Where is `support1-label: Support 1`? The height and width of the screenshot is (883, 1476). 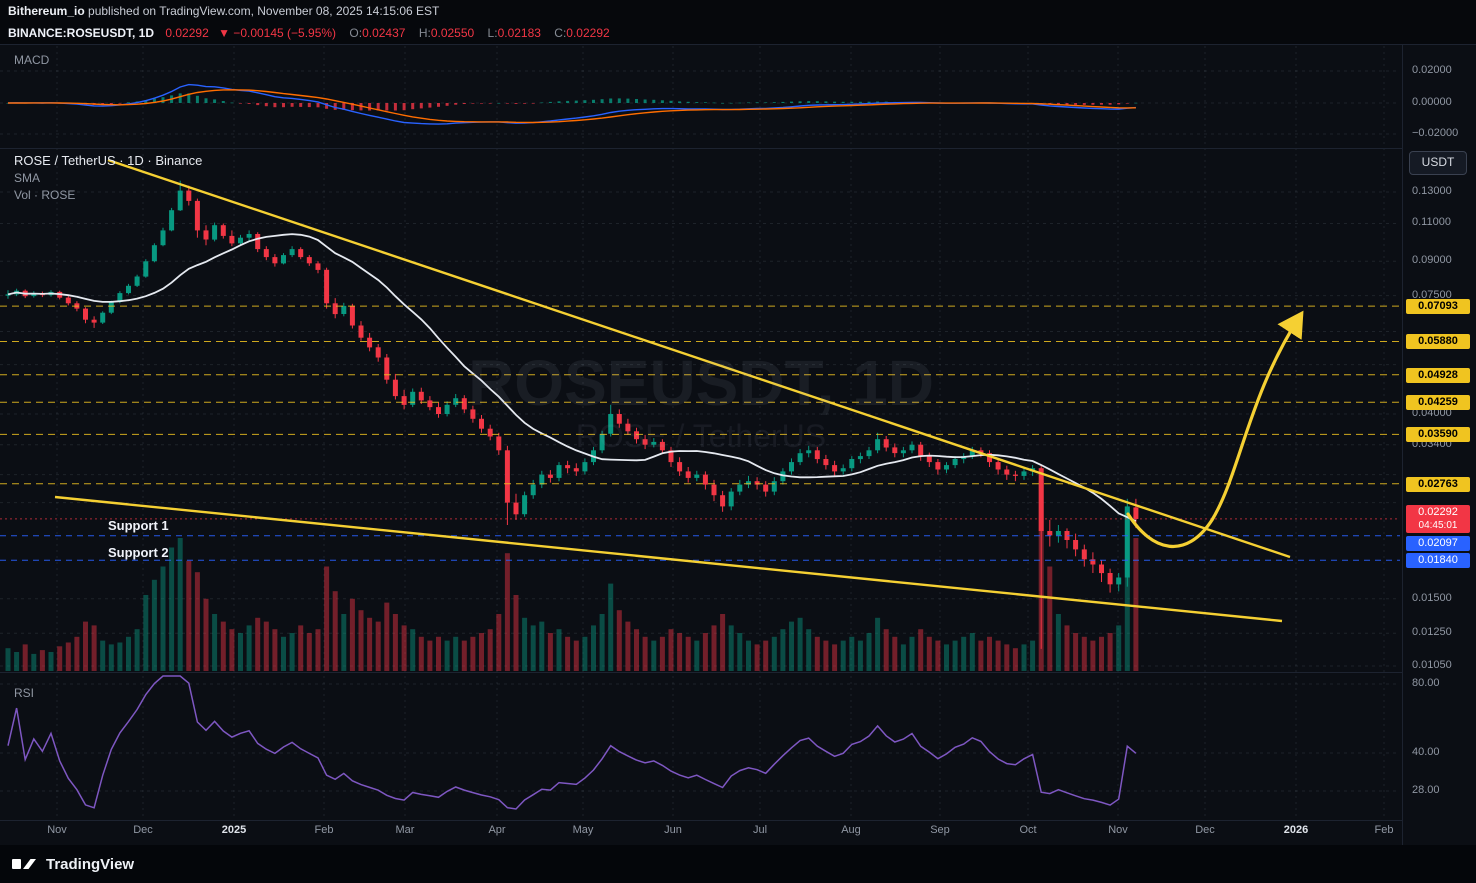 support1-label: Support 1 is located at coordinates (138, 525).